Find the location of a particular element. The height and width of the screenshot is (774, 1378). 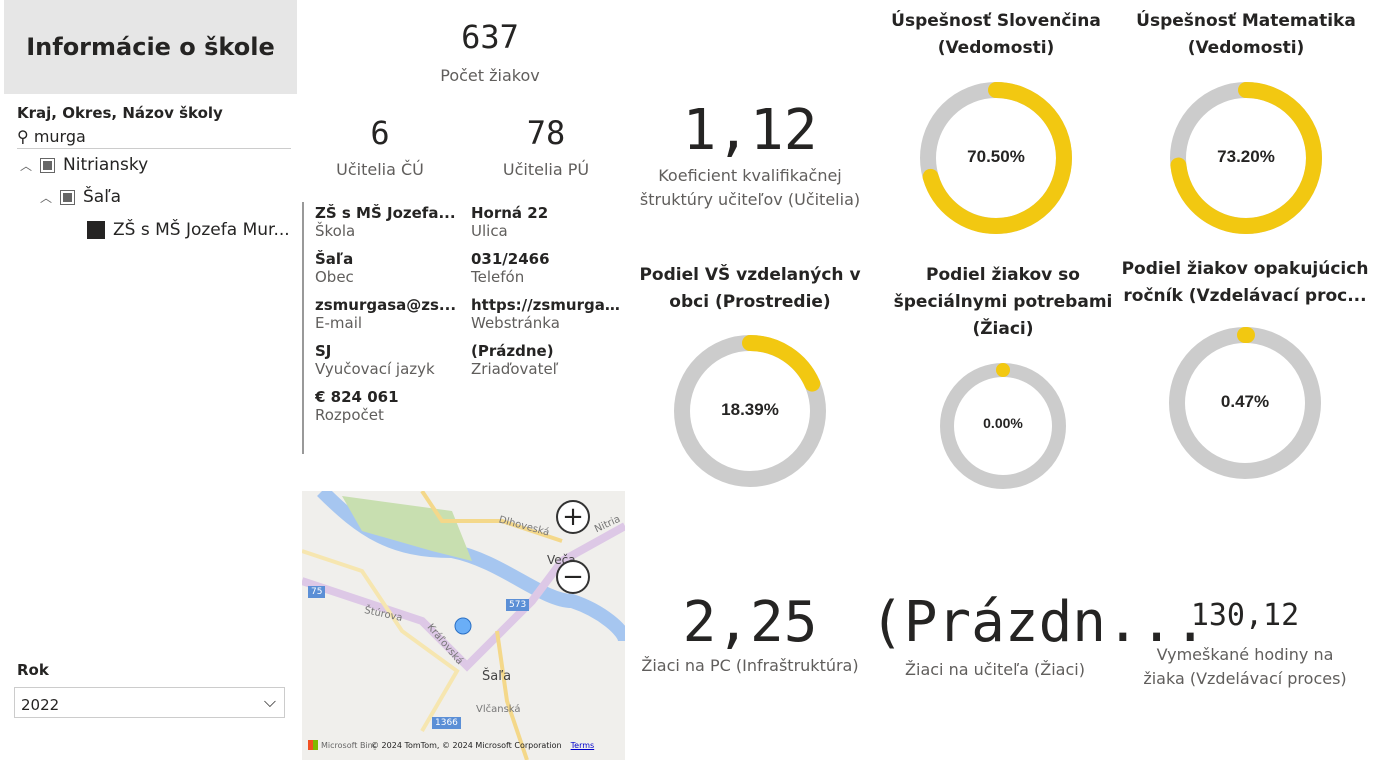

year-label: Rok is located at coordinates (33, 670).